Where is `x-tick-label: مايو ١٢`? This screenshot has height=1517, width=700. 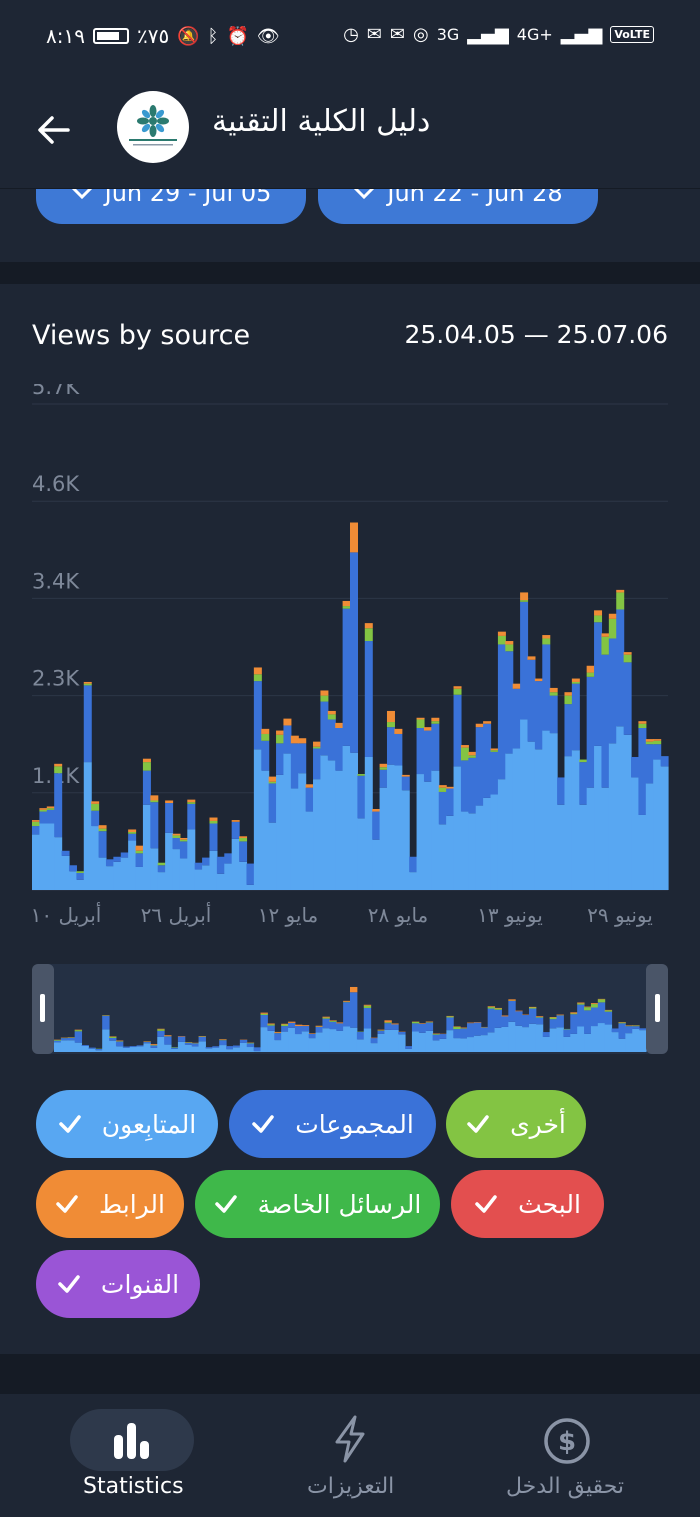
x-tick-label: مايو ١٢ is located at coordinates (288, 915).